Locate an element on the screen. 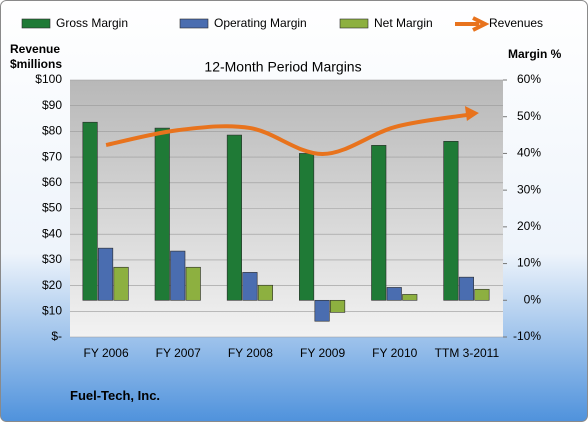 The width and height of the screenshot is (588, 422). y-tick-label: $80 is located at coordinates (52, 131).